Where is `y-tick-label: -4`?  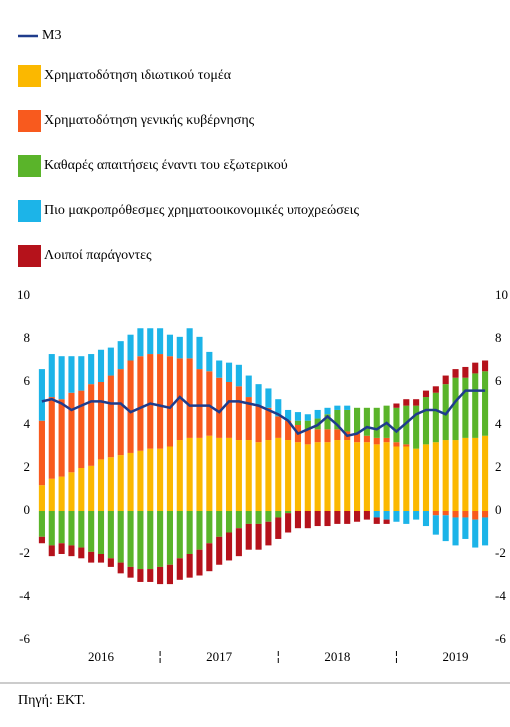
y-tick-label: -4 is located at coordinates (24, 595).